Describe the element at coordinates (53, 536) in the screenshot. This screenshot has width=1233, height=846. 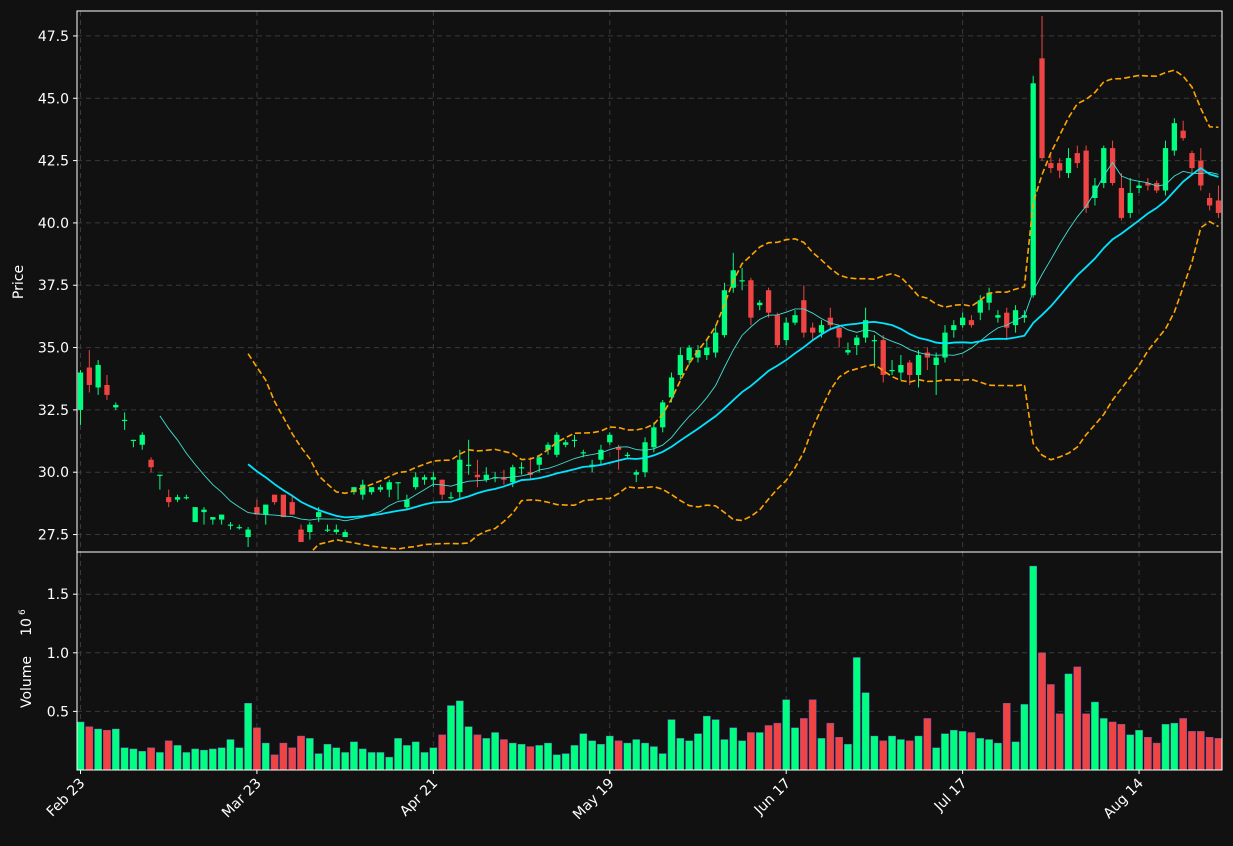
I see `price-tick-label: 27.5` at that location.